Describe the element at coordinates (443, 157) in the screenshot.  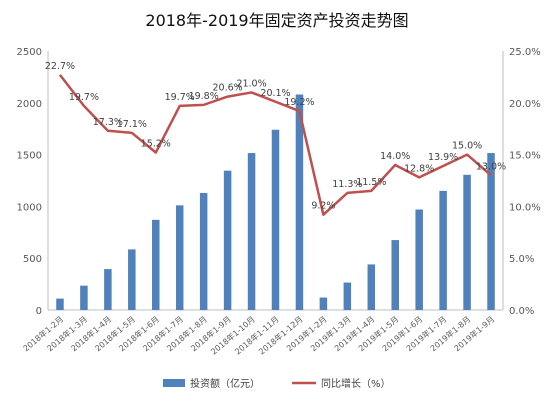
I see `data-label: 13.9%` at that location.